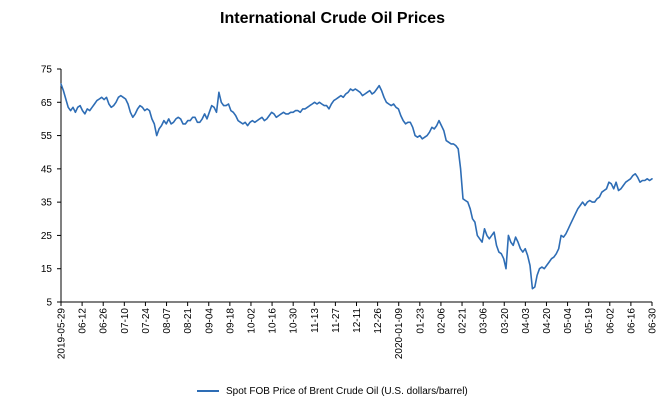 This screenshot has width=665, height=418. I want to click on x-tick-label: 10-30, so click(294, 321).